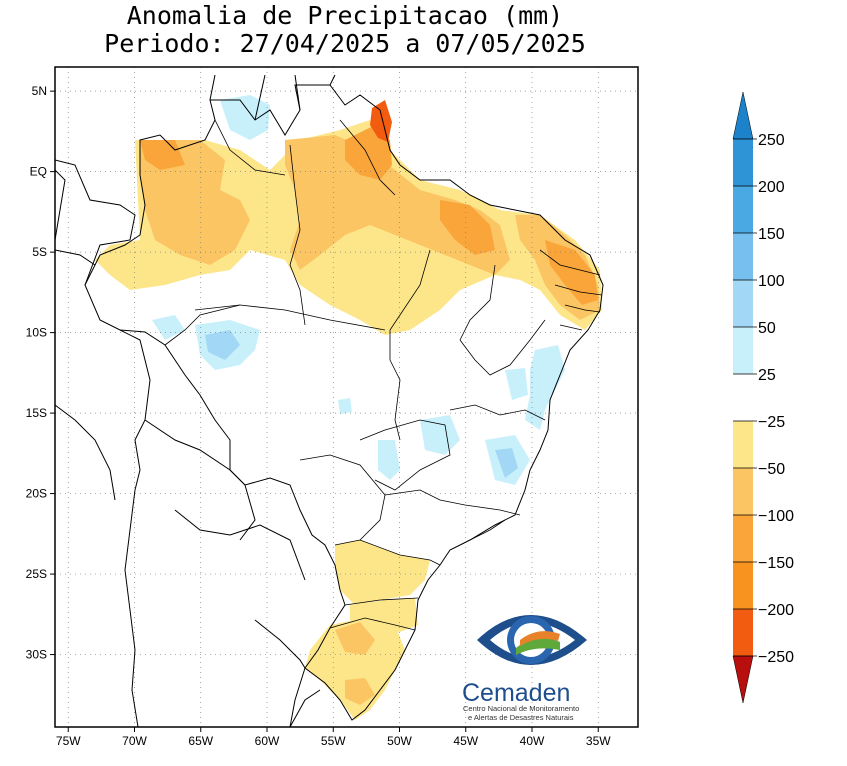 The width and height of the screenshot is (847, 766). I want to click on lat-tick-label: 5N, so click(39, 91).